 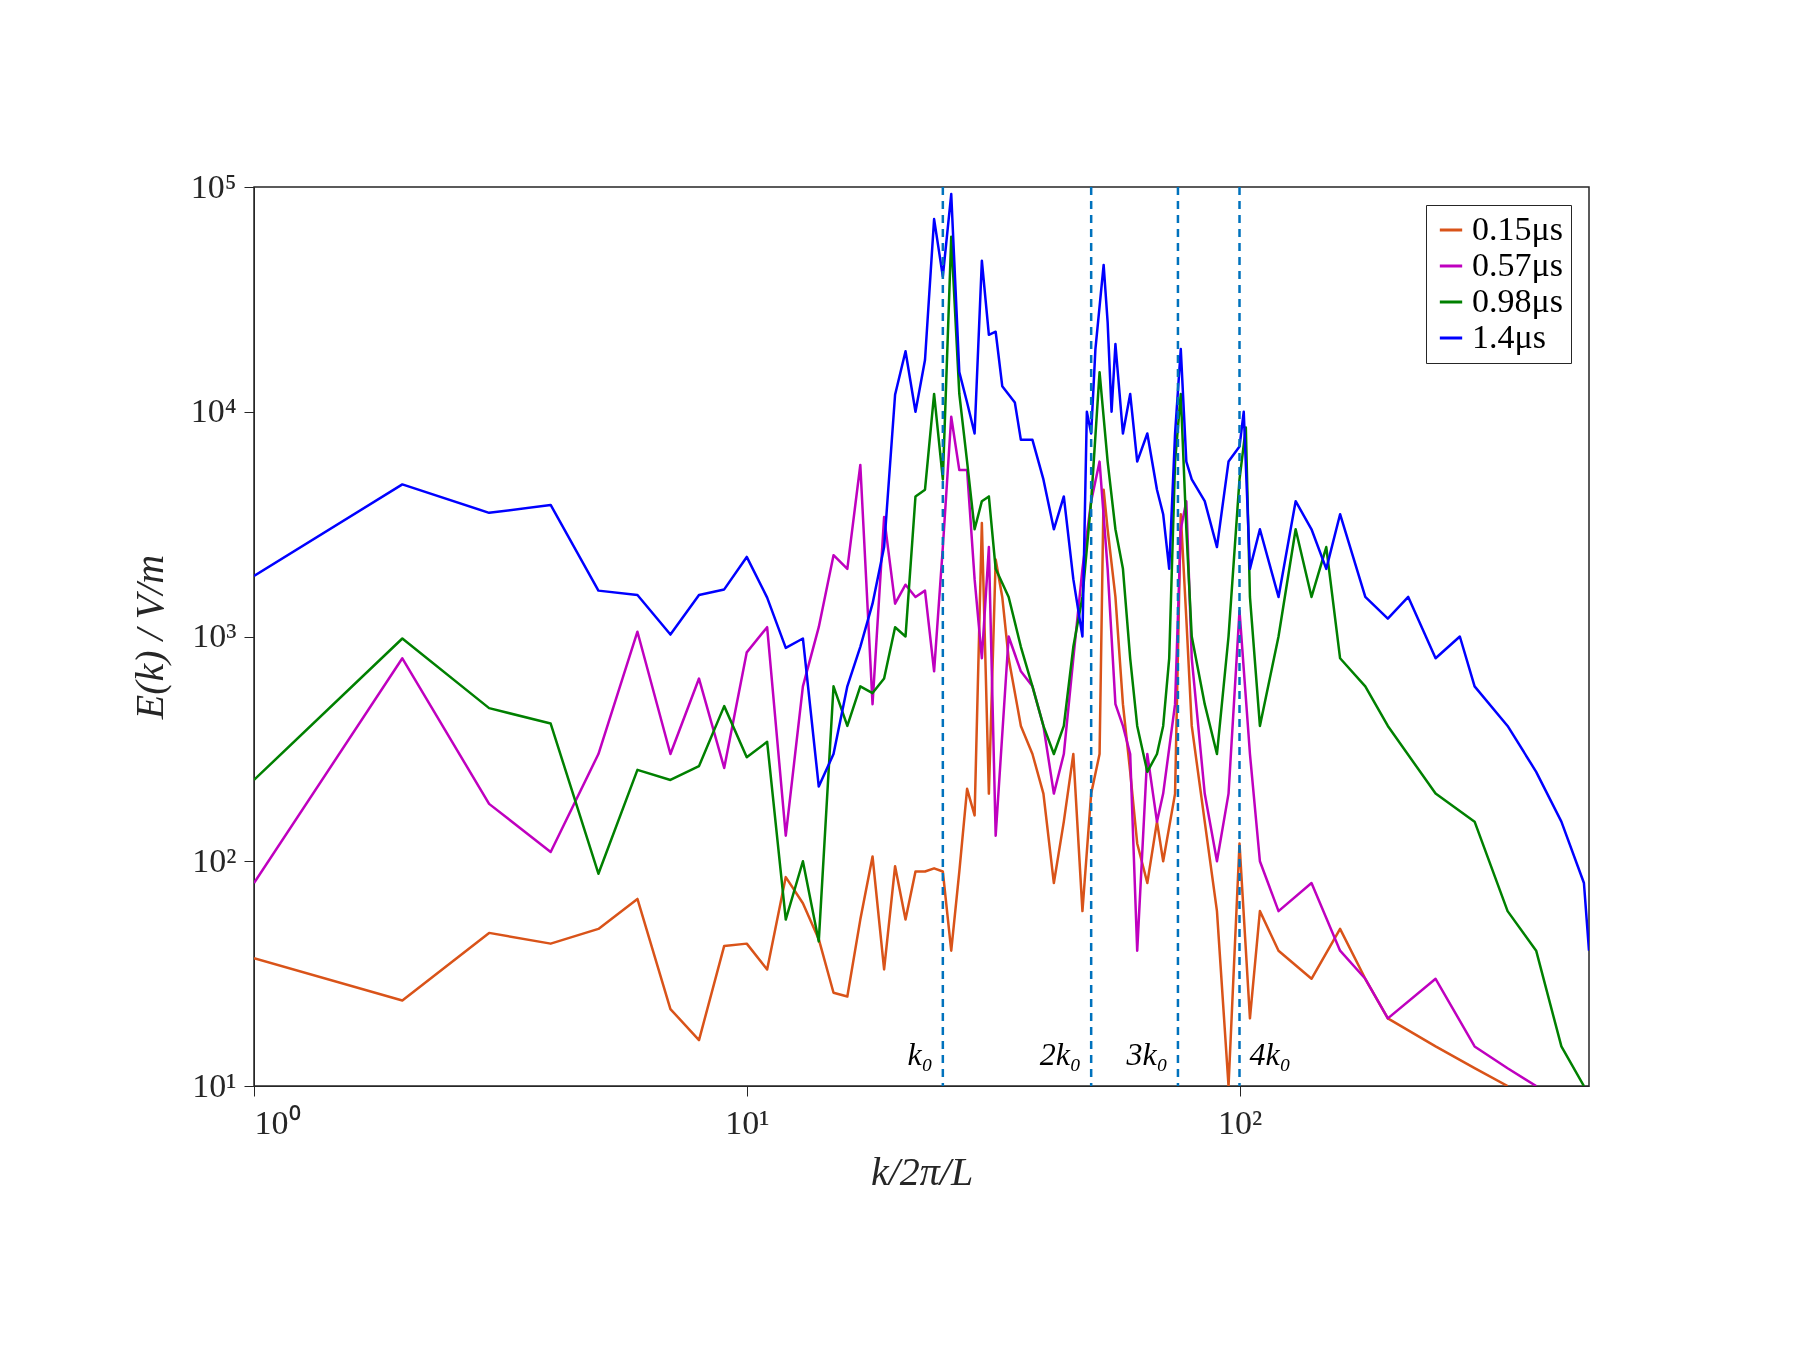 I want to click on y-tick-label: 10⁵, so click(x=213, y=186).